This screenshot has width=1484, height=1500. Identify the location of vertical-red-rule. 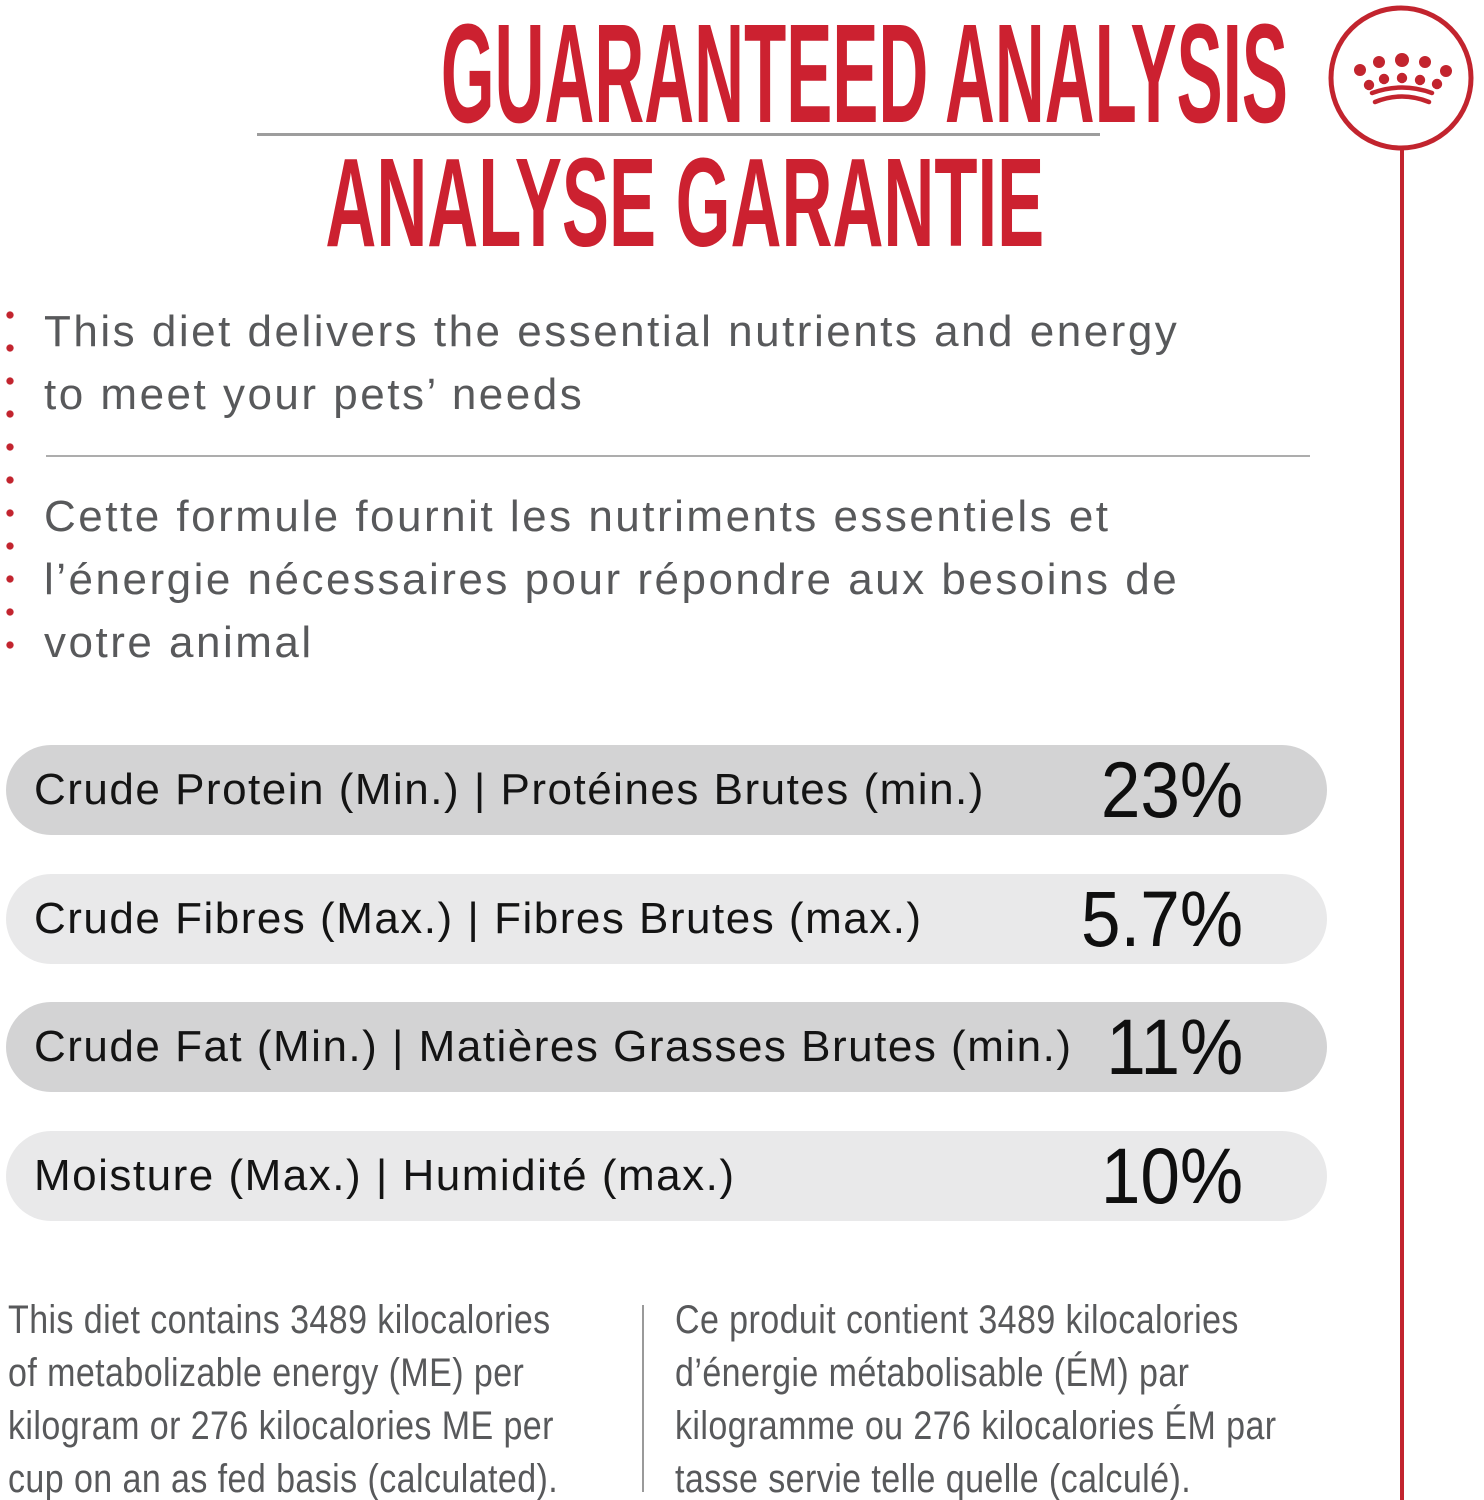
(1402, 825).